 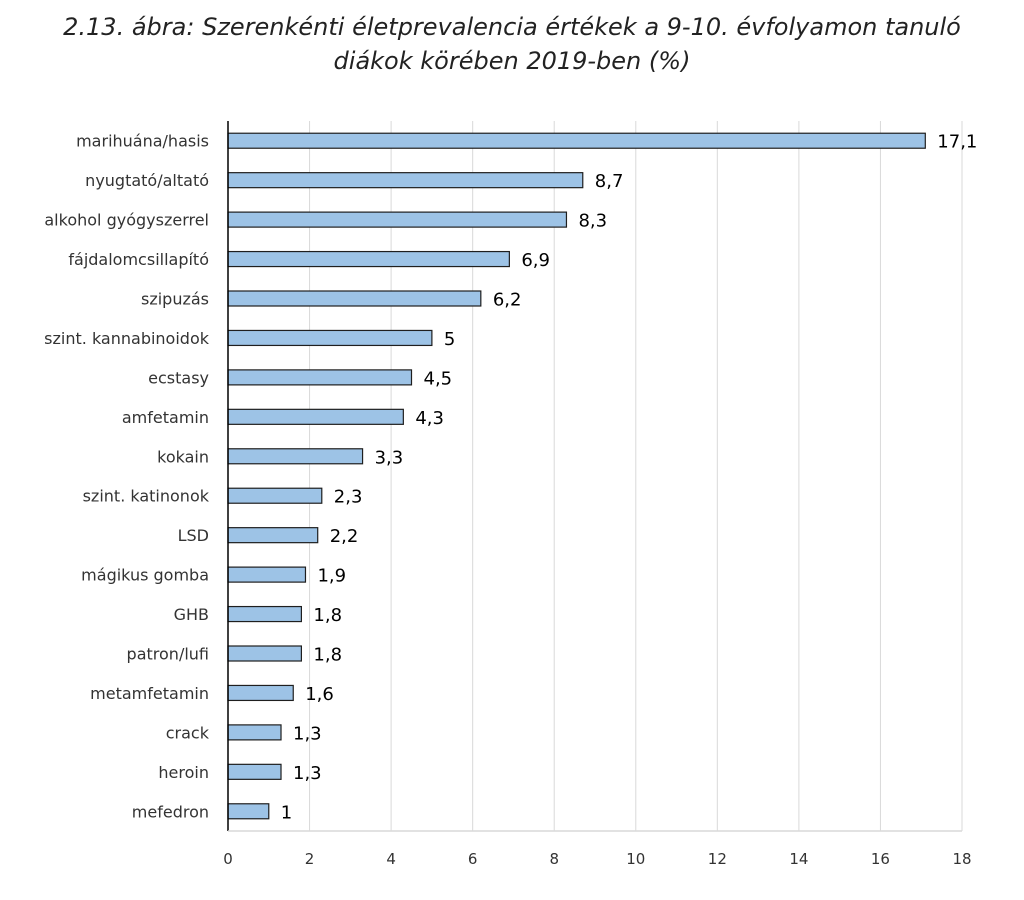 What do you see at coordinates (348, 497) in the screenshot?
I see `value-label: 2,3` at bounding box center [348, 497].